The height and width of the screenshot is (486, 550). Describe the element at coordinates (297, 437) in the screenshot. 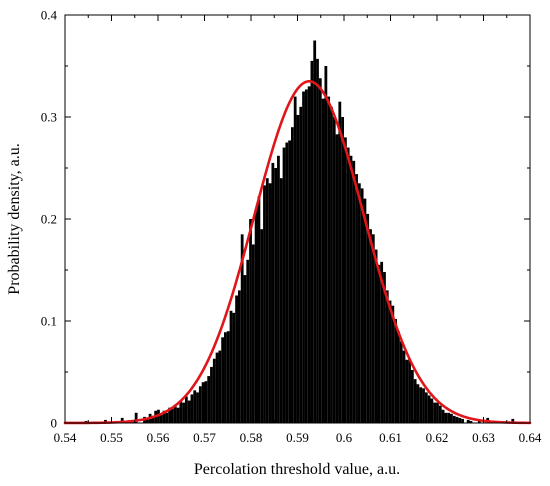

I see `x-tick-label: 0.59` at that location.